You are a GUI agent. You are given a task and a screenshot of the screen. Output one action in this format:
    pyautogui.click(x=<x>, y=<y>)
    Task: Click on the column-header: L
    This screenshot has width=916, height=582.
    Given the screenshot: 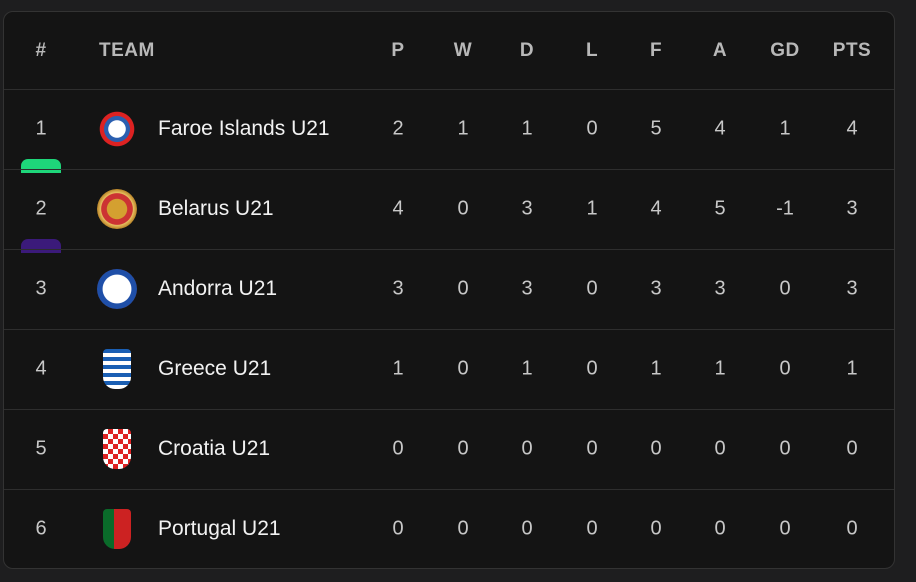 What is the action you would take?
    pyautogui.click(x=592, y=50)
    